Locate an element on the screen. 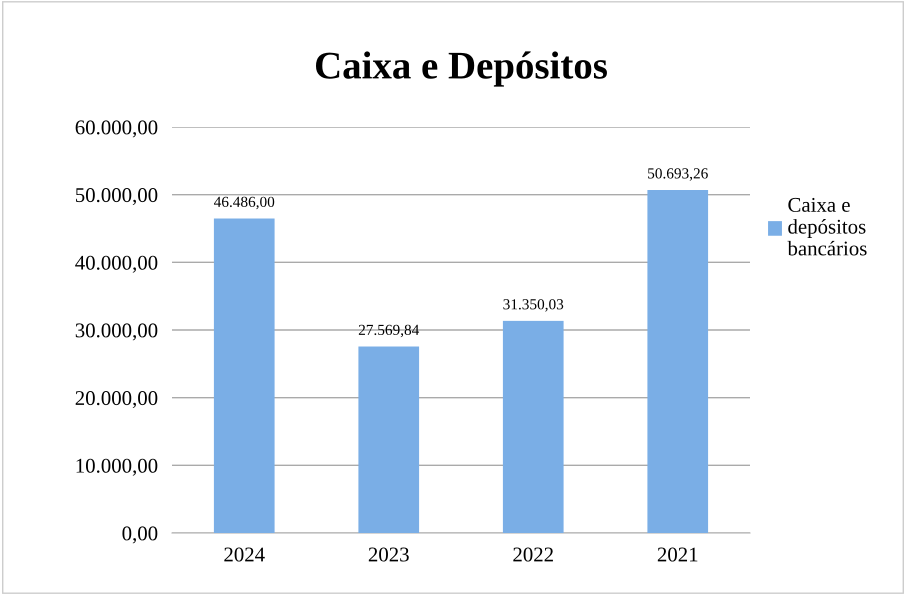 The width and height of the screenshot is (906, 595). y-tick-label: 10.000,00 is located at coordinates (117, 467).